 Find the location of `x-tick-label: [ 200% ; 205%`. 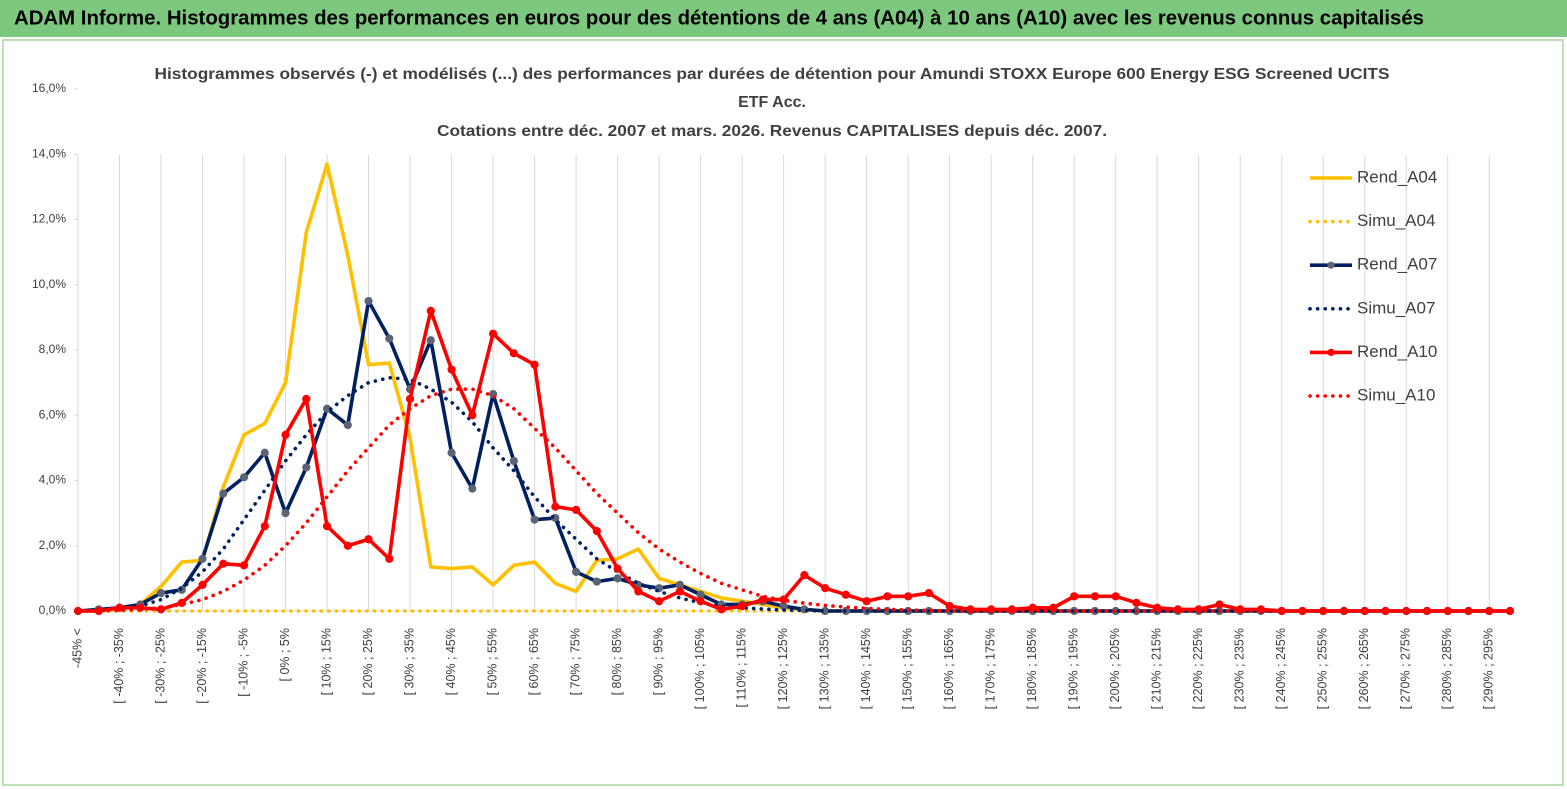

x-tick-label: [ 200% ; 205% is located at coordinates (1115, 668).